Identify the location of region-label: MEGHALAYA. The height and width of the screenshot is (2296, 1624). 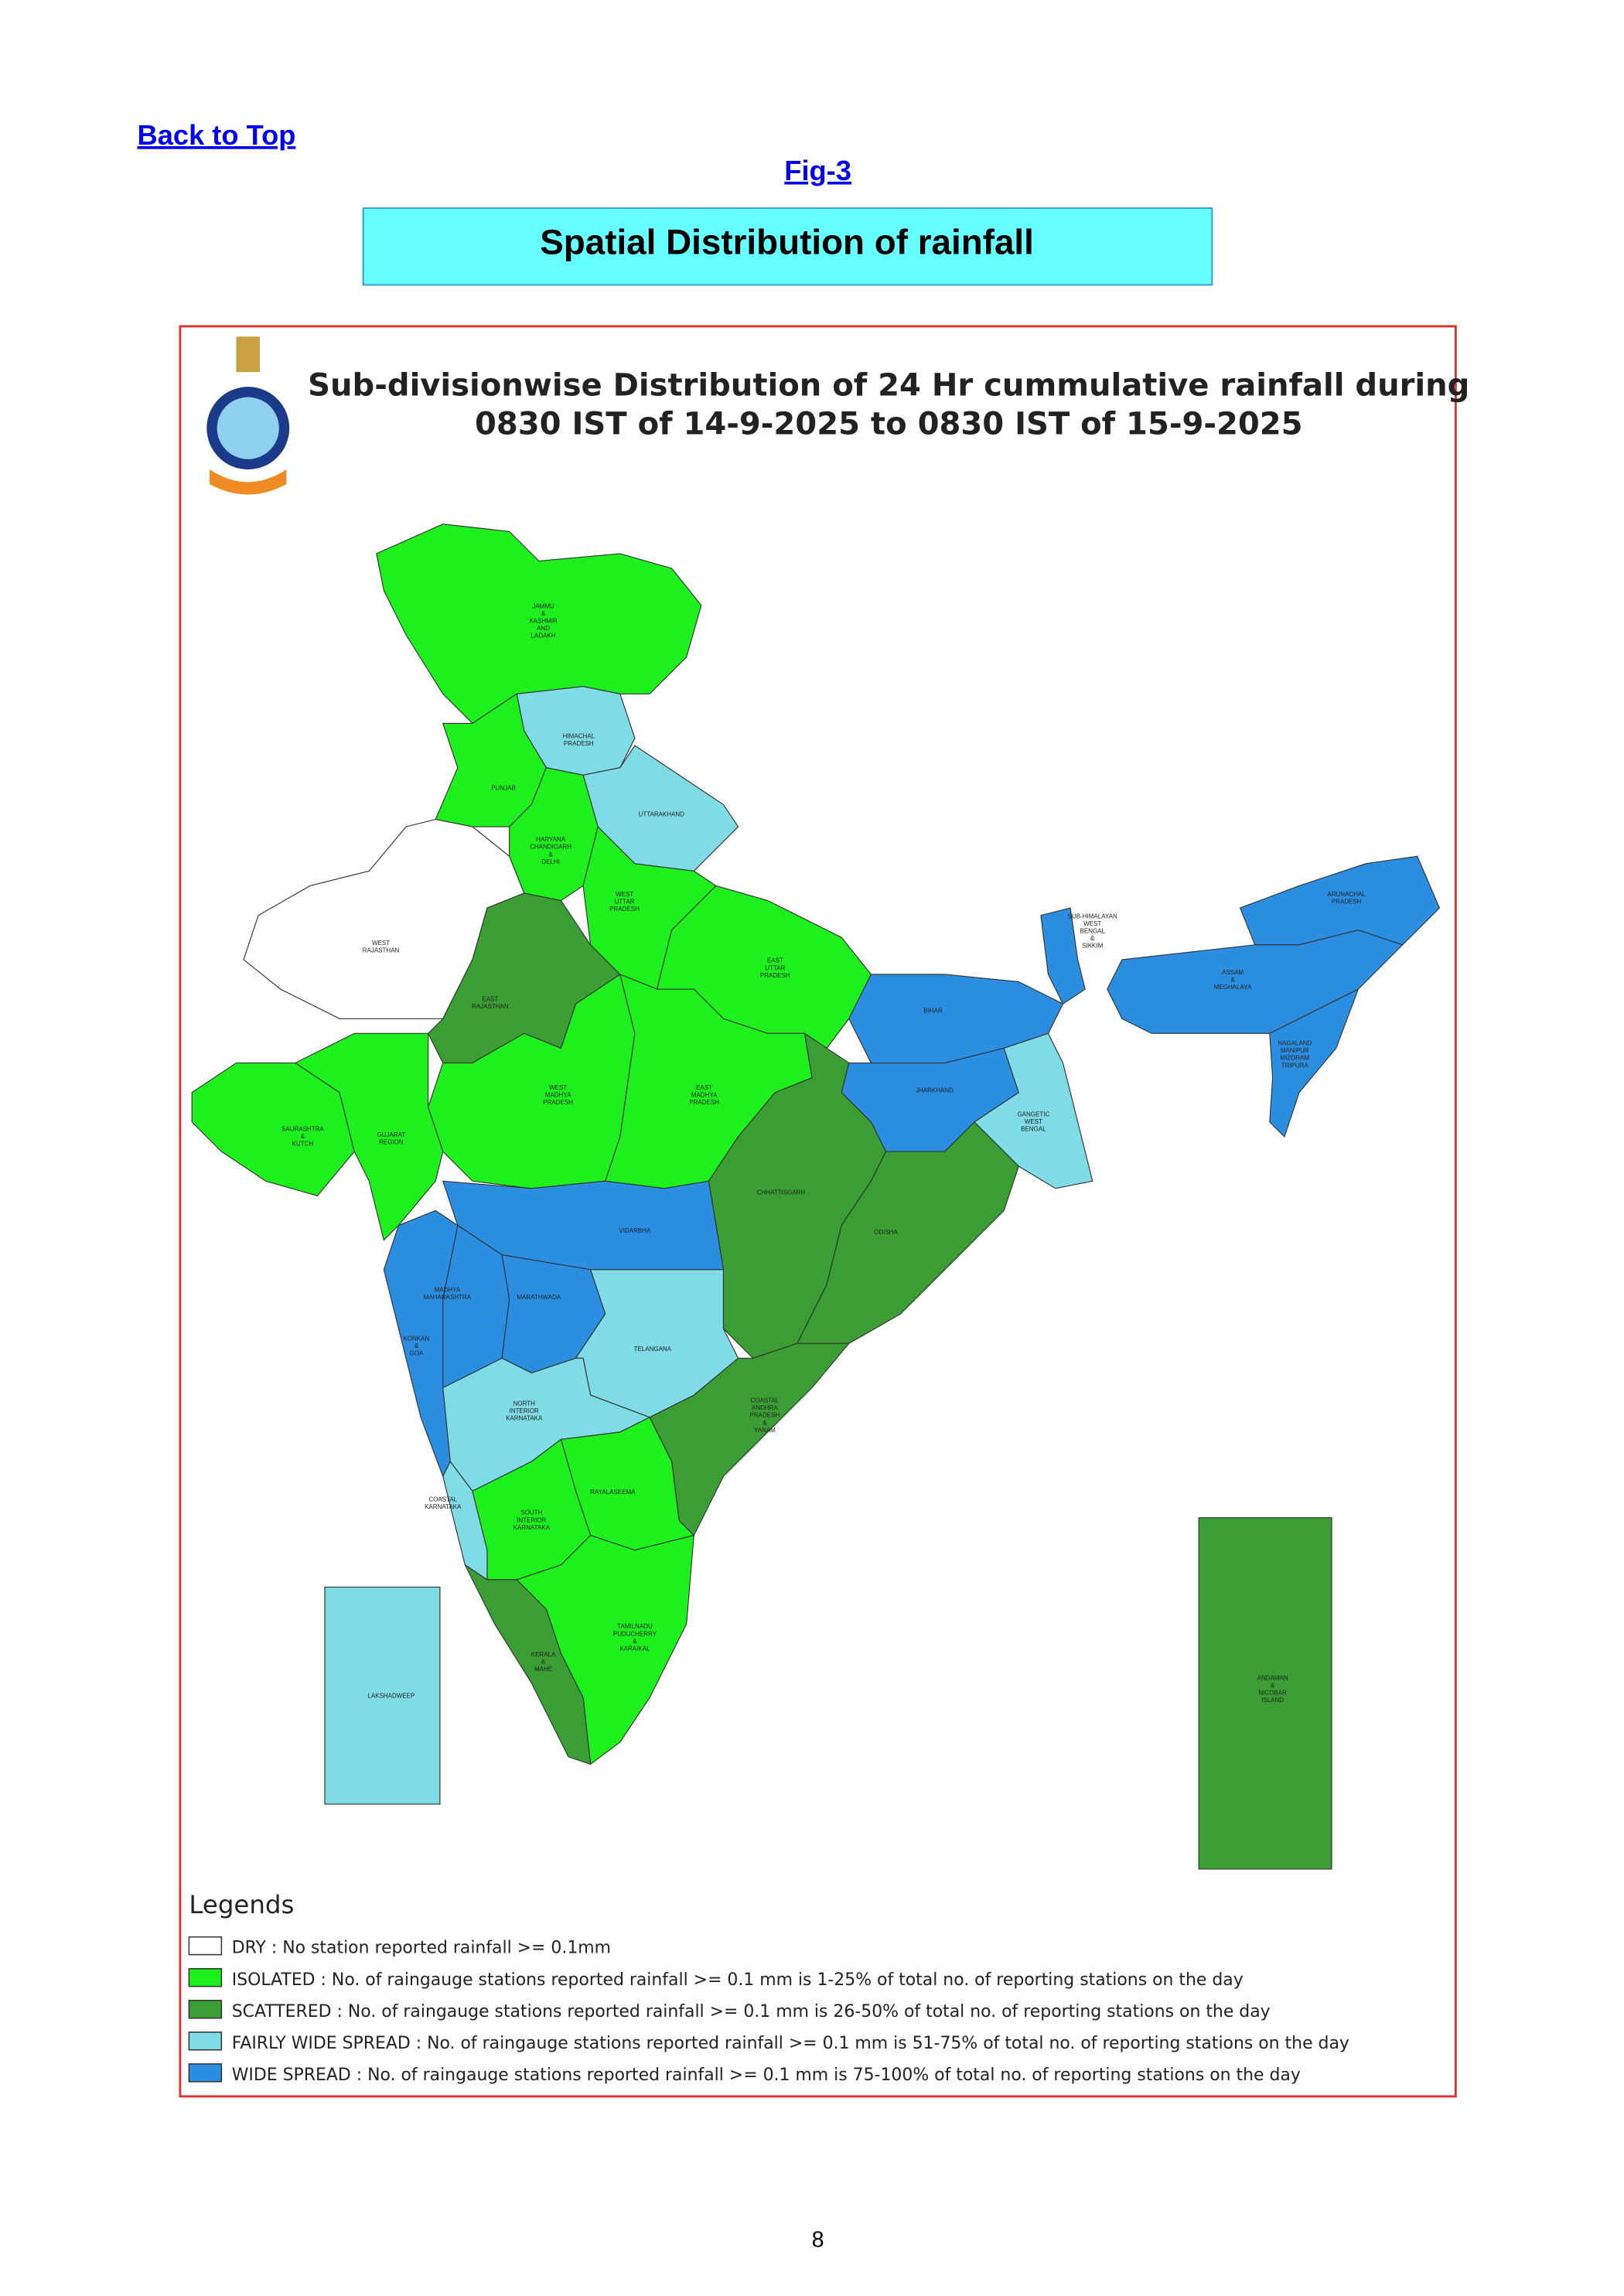
(1233, 987).